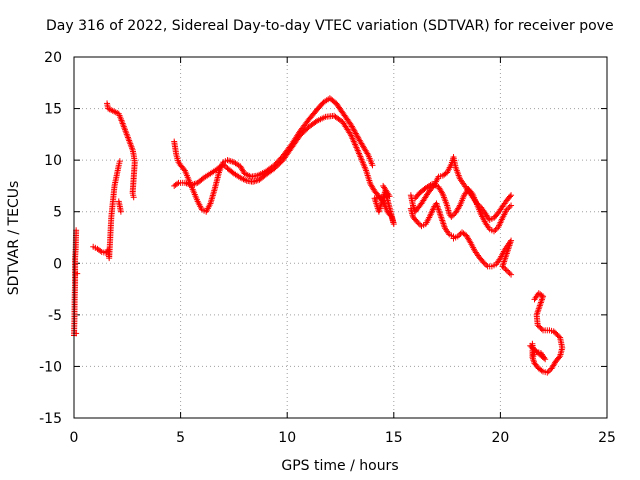  Describe the element at coordinates (394, 438) in the screenshot. I see `x-tick-label: 15` at that location.